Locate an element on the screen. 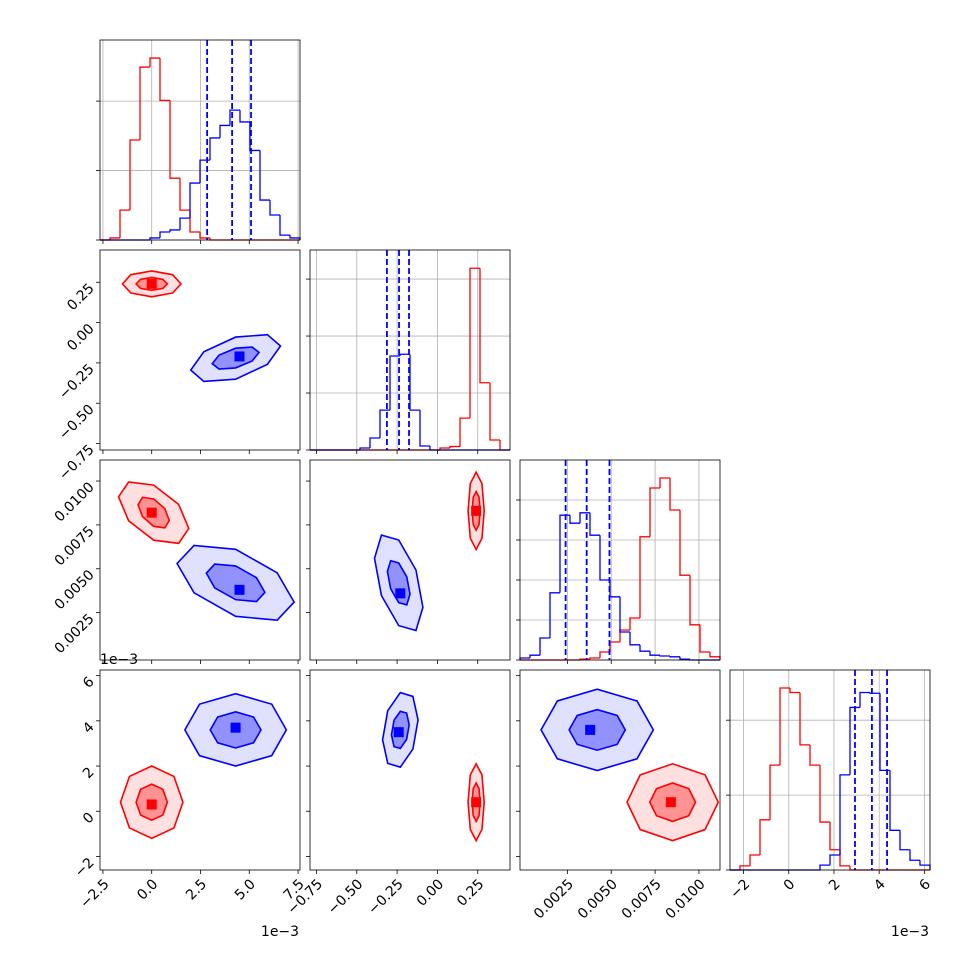 The height and width of the screenshot is (970, 970). y-offset-text: 1e−3 is located at coordinates (119, 660).